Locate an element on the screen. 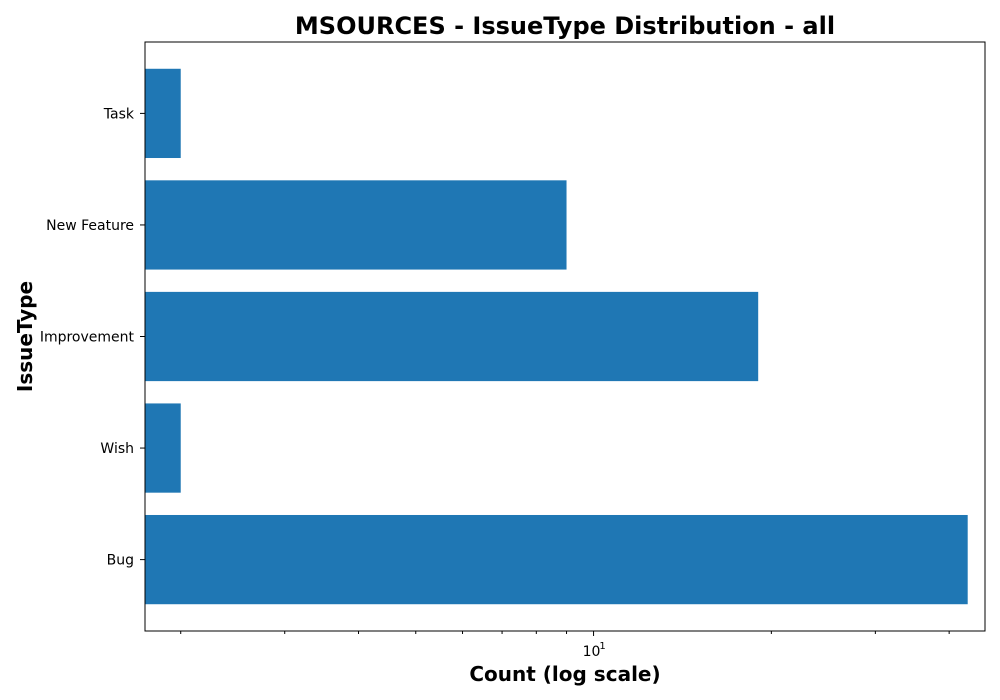  x-axis-ticks: 101 is located at coordinates (565, 645).